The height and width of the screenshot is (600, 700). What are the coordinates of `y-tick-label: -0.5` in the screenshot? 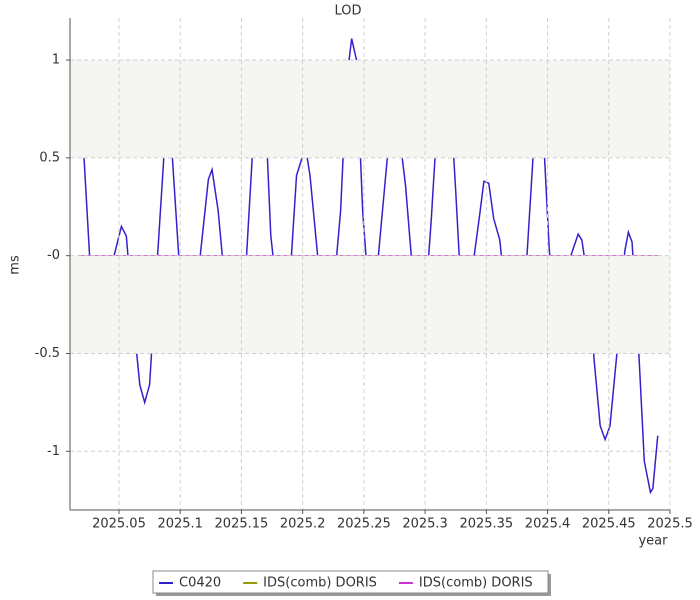 It's located at (47, 353).